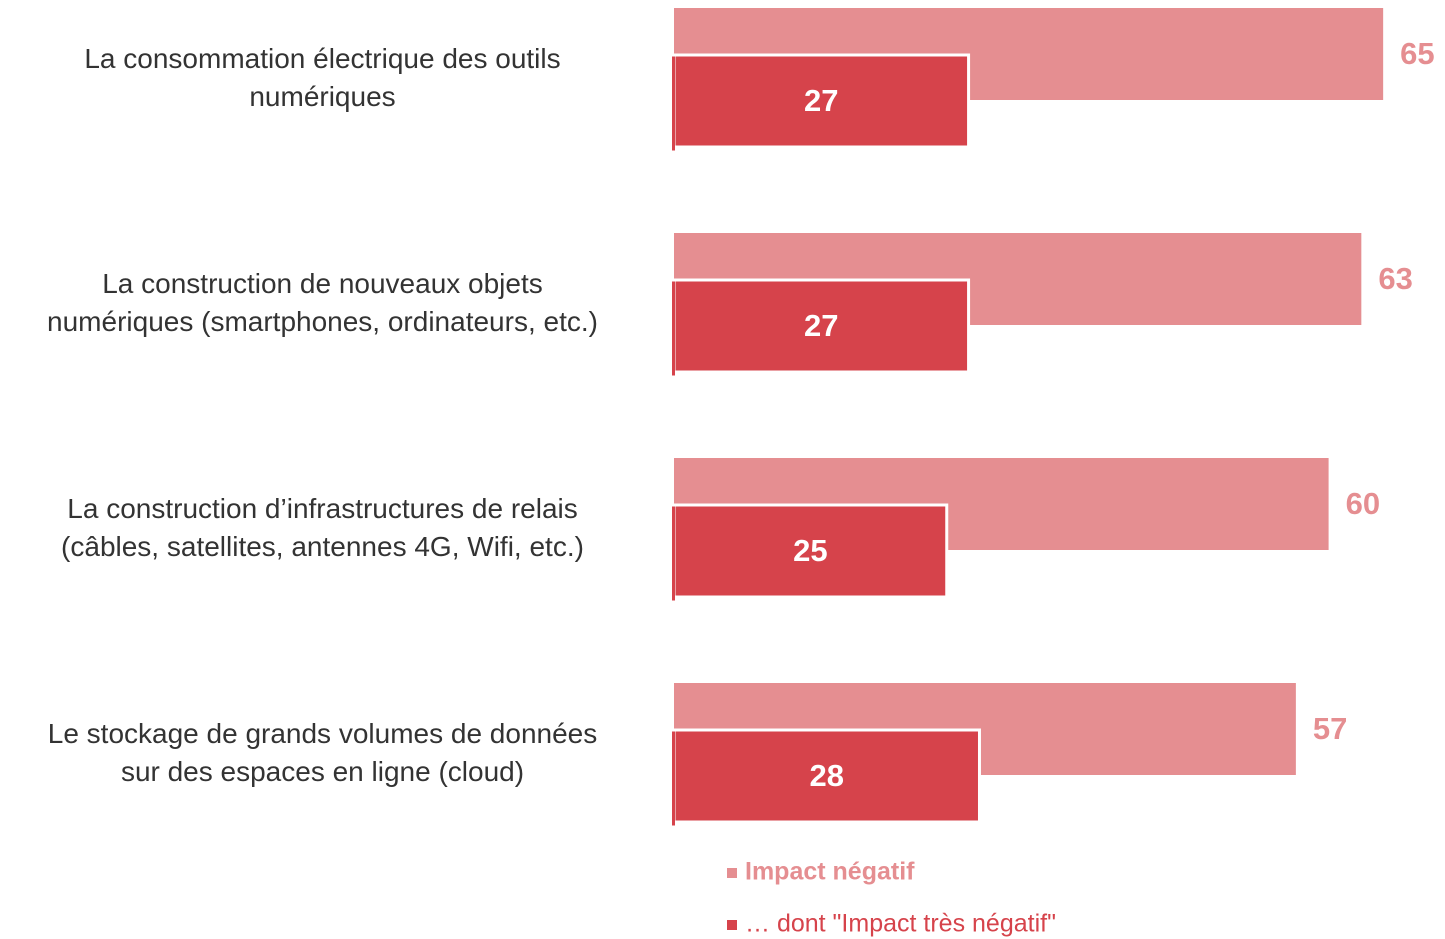 The width and height of the screenshot is (1445, 939). I want to click on legend-label: Impact négatif, so click(830, 872).